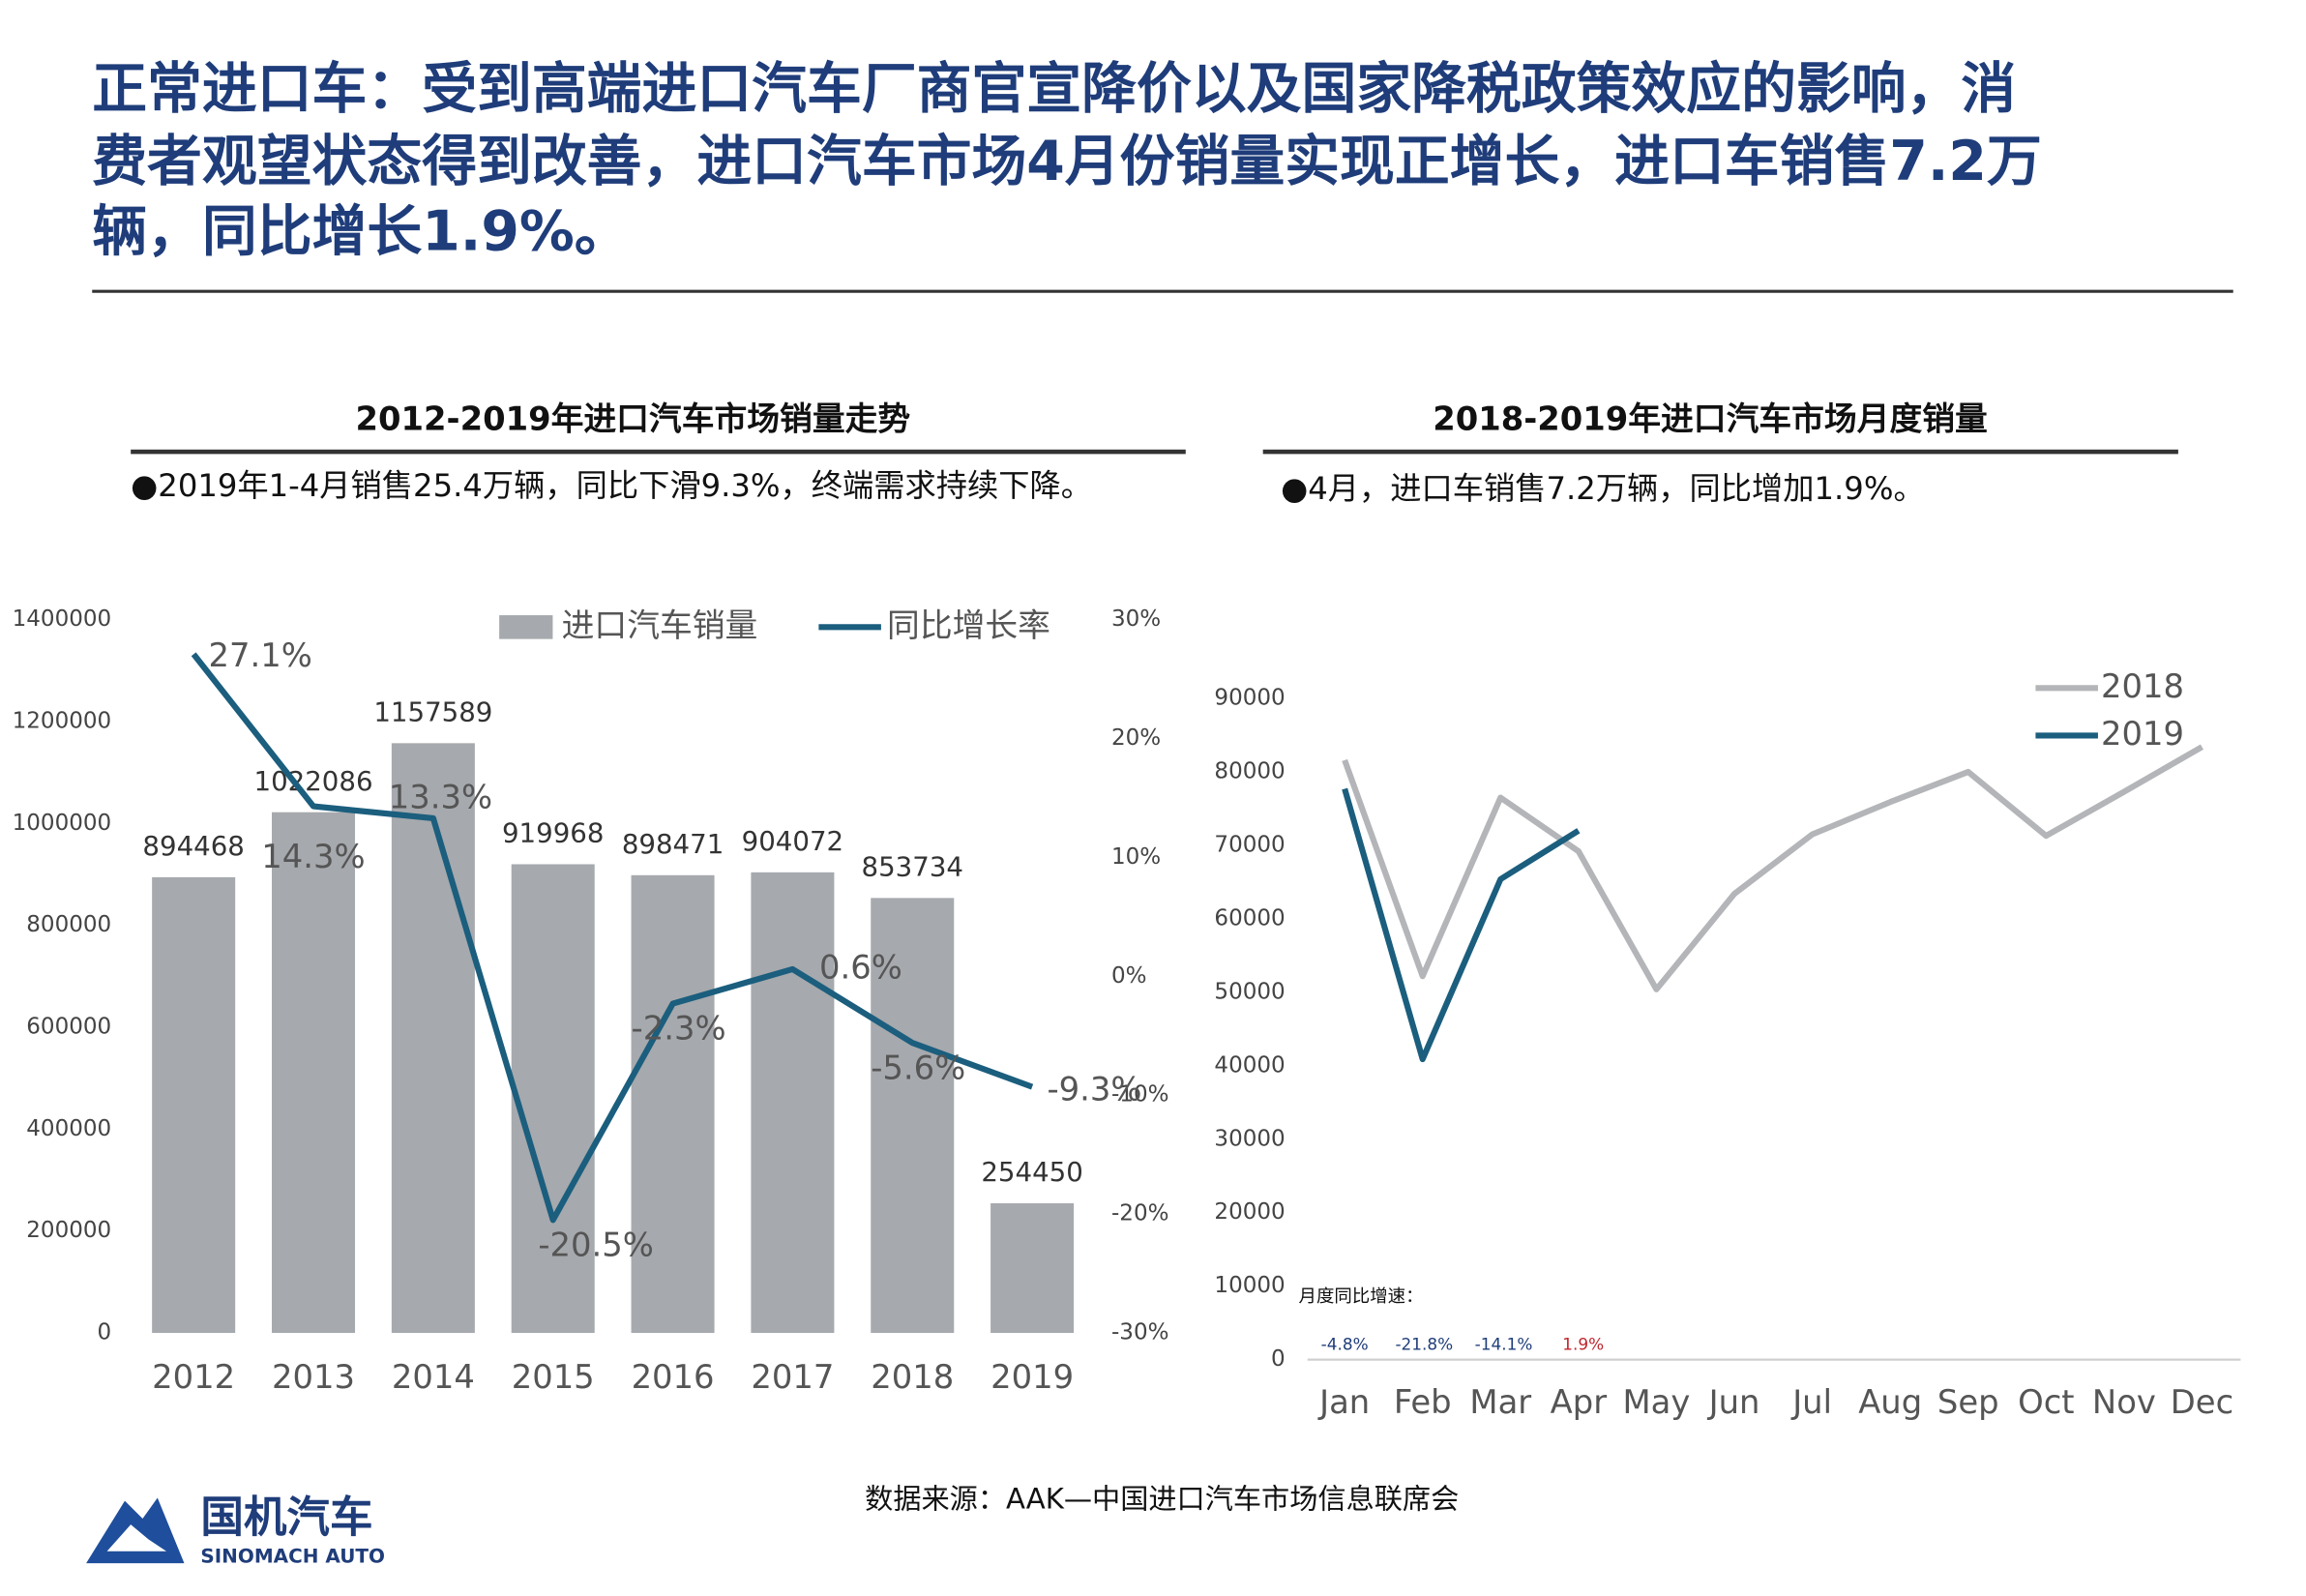  I want to click on x-tick-label: Jan, so click(1343, 1402).